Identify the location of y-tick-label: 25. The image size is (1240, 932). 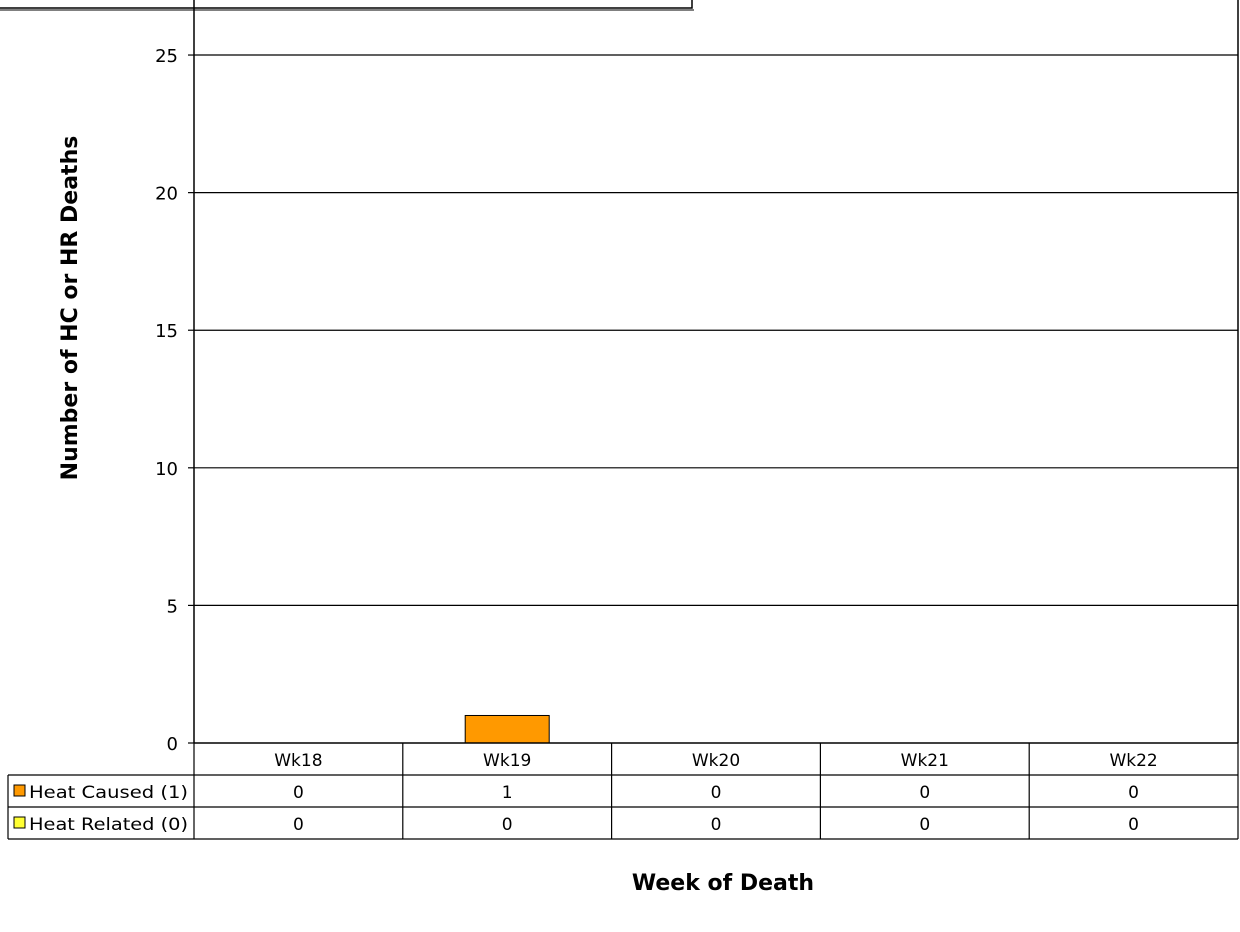
(166, 56).